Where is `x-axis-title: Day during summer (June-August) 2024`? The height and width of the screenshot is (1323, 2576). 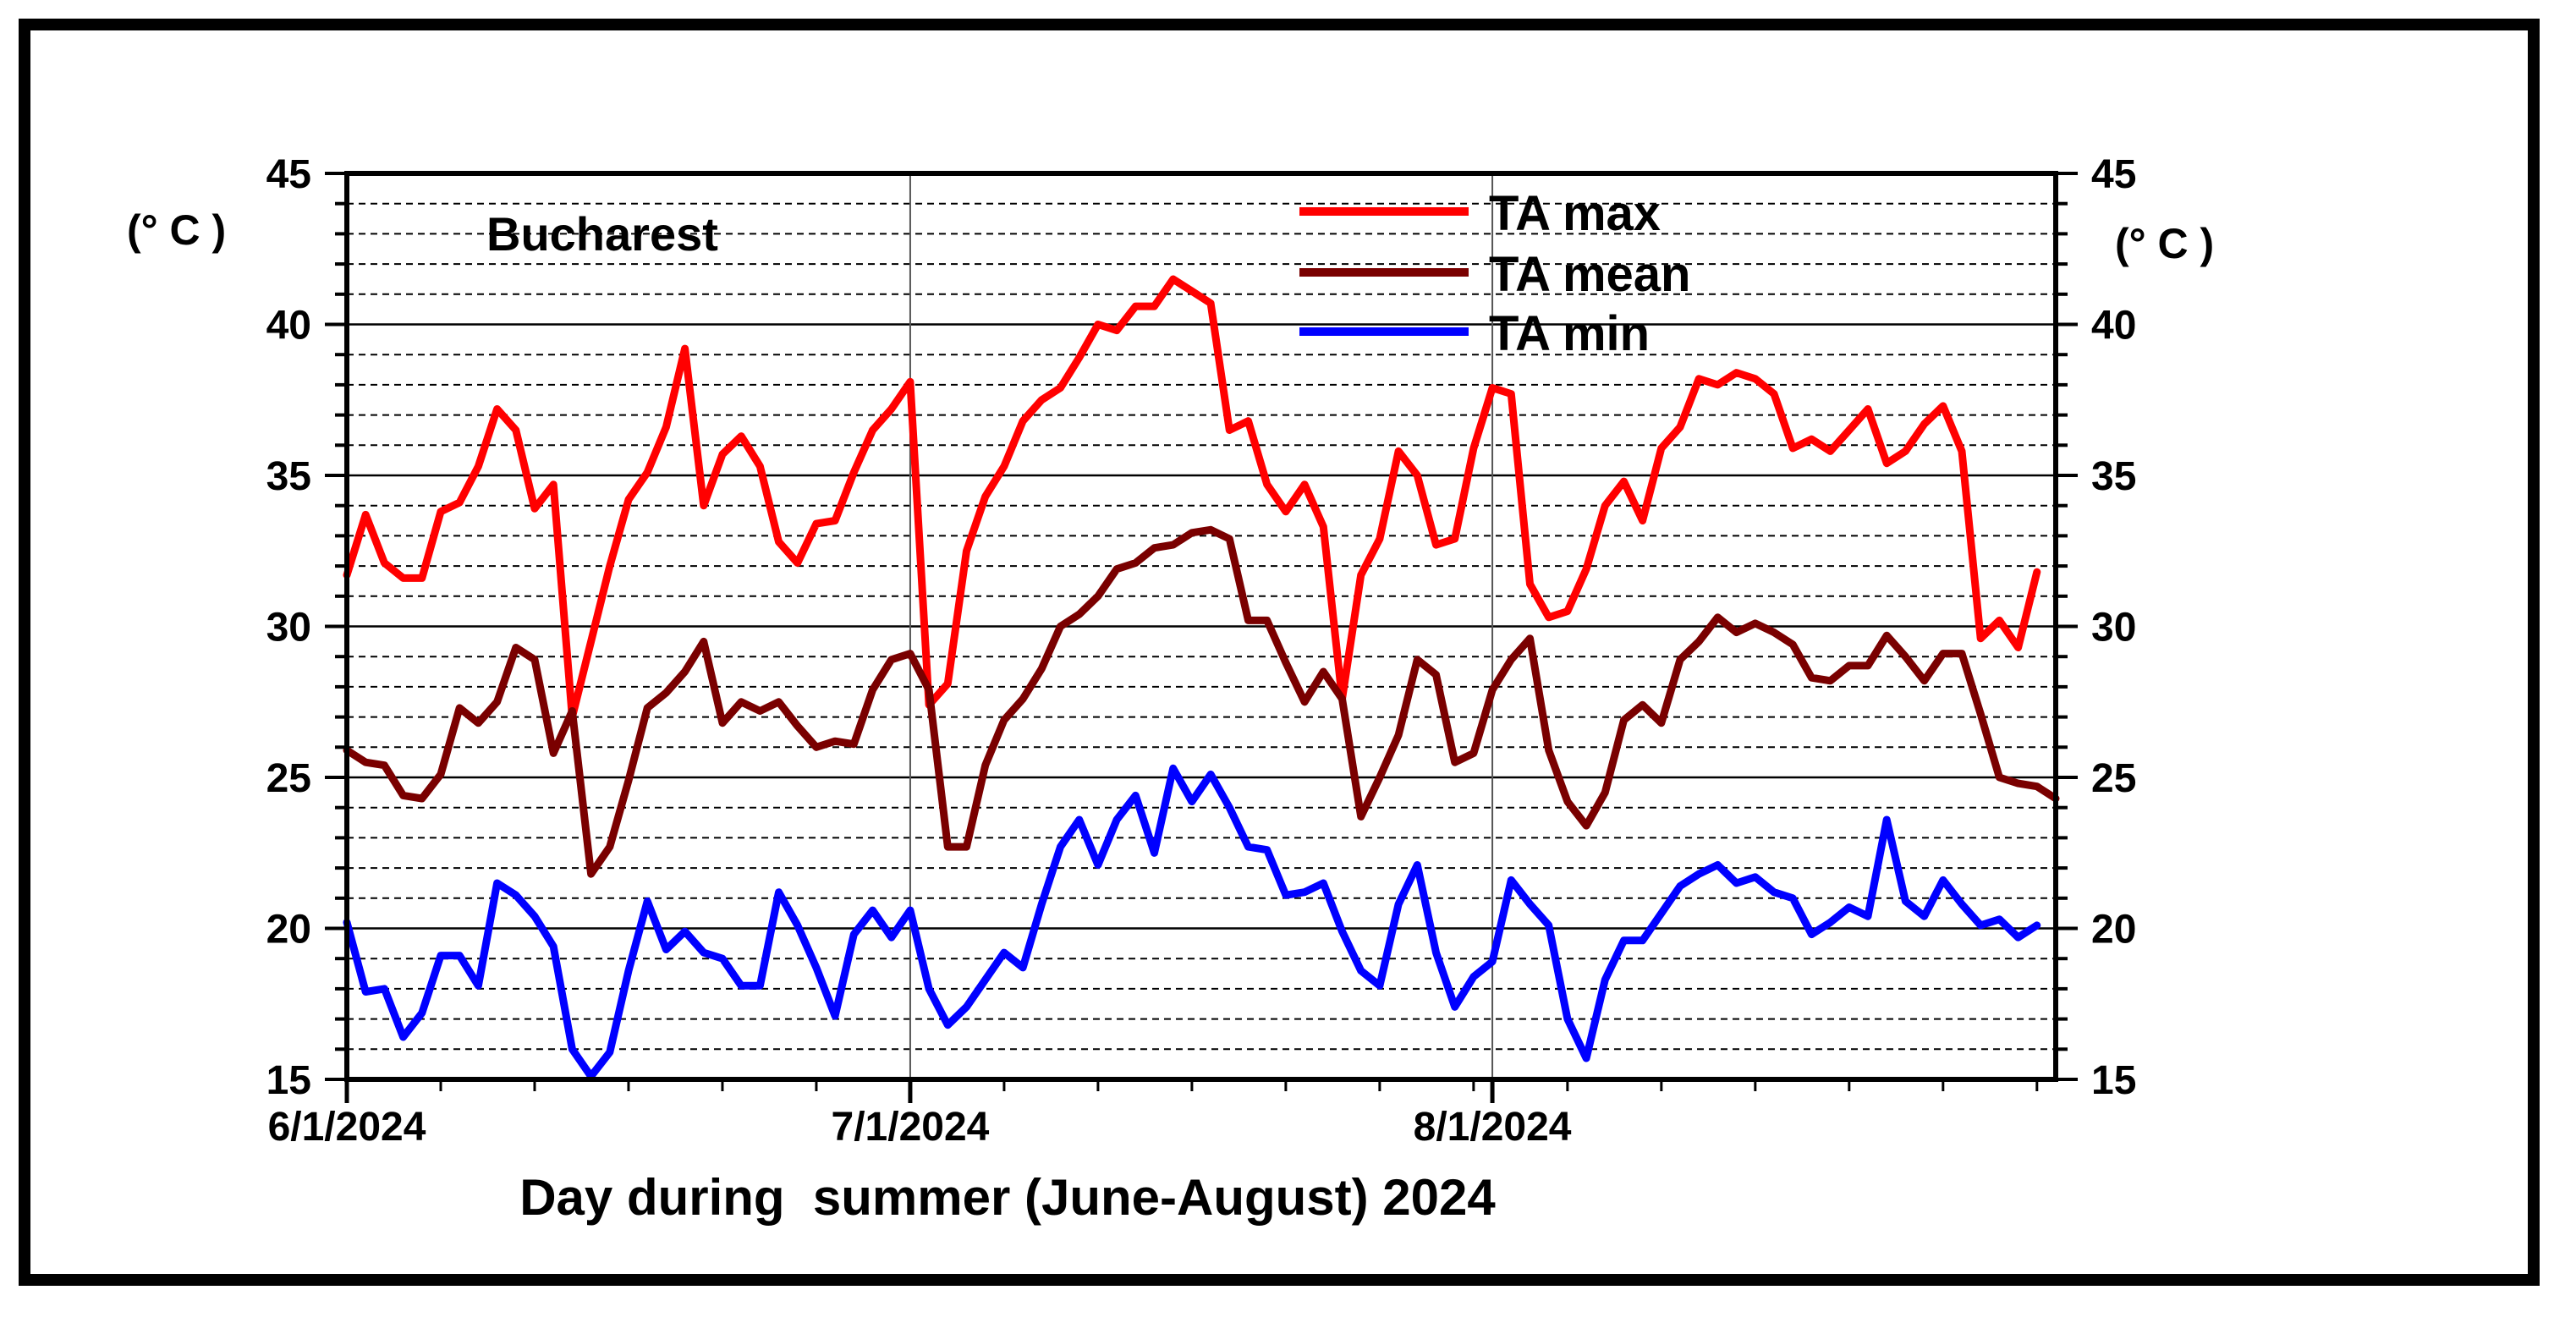
x-axis-title: Day during summer (June-August) 2024 is located at coordinates (1008, 1197).